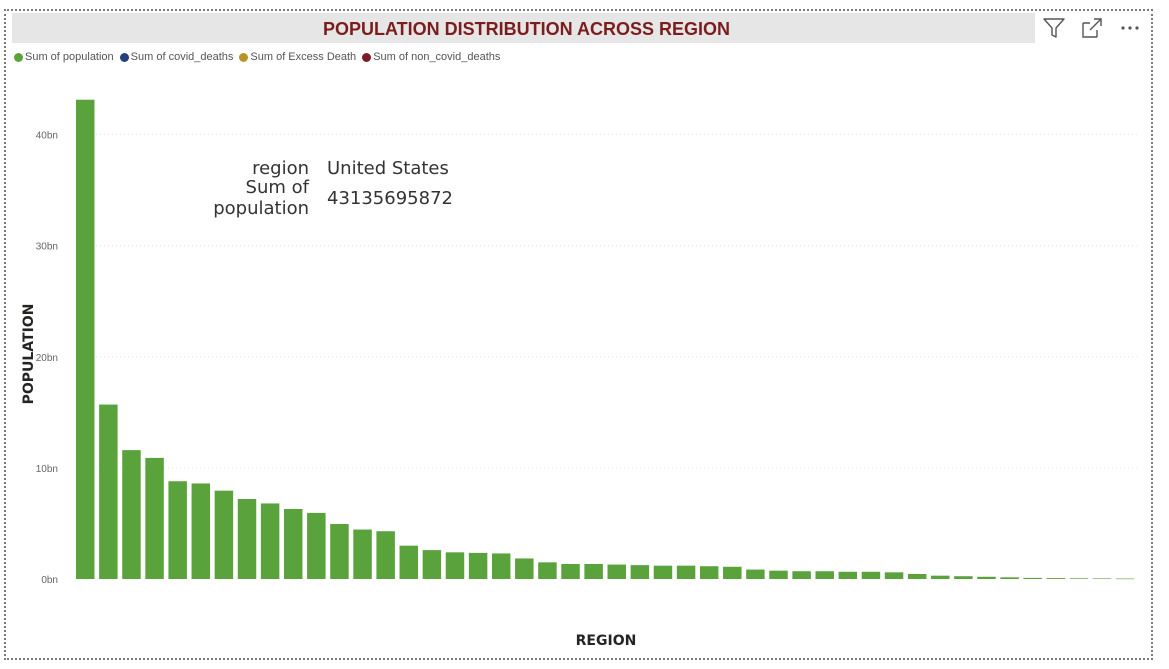 The height and width of the screenshot is (669, 1169). What do you see at coordinates (47, 469) in the screenshot?
I see `y-tick-label: 10bn` at bounding box center [47, 469].